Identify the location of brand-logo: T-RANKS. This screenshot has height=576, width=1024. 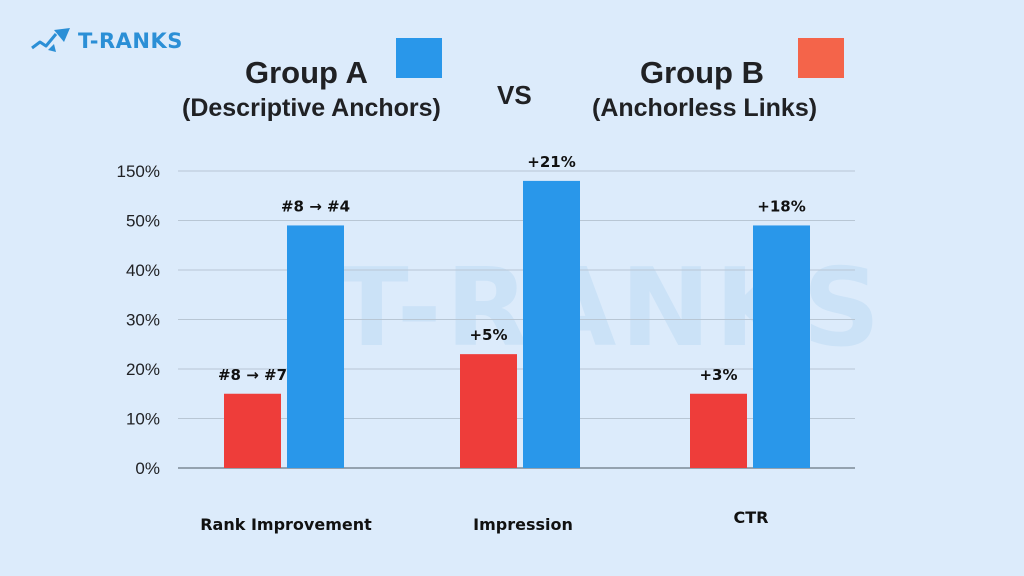
(106, 41).